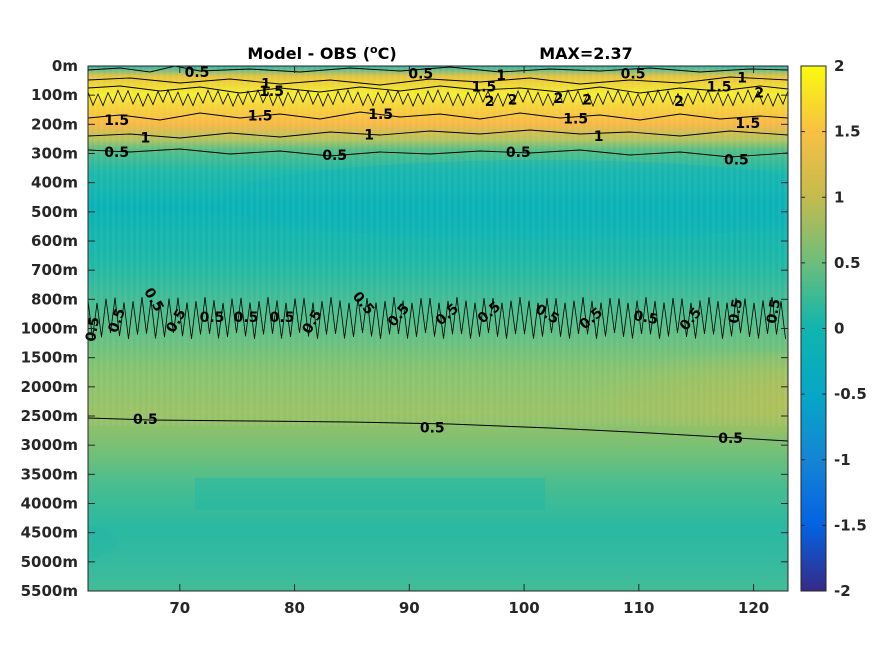  I want to click on x-tick-label: 70, so click(179, 608).